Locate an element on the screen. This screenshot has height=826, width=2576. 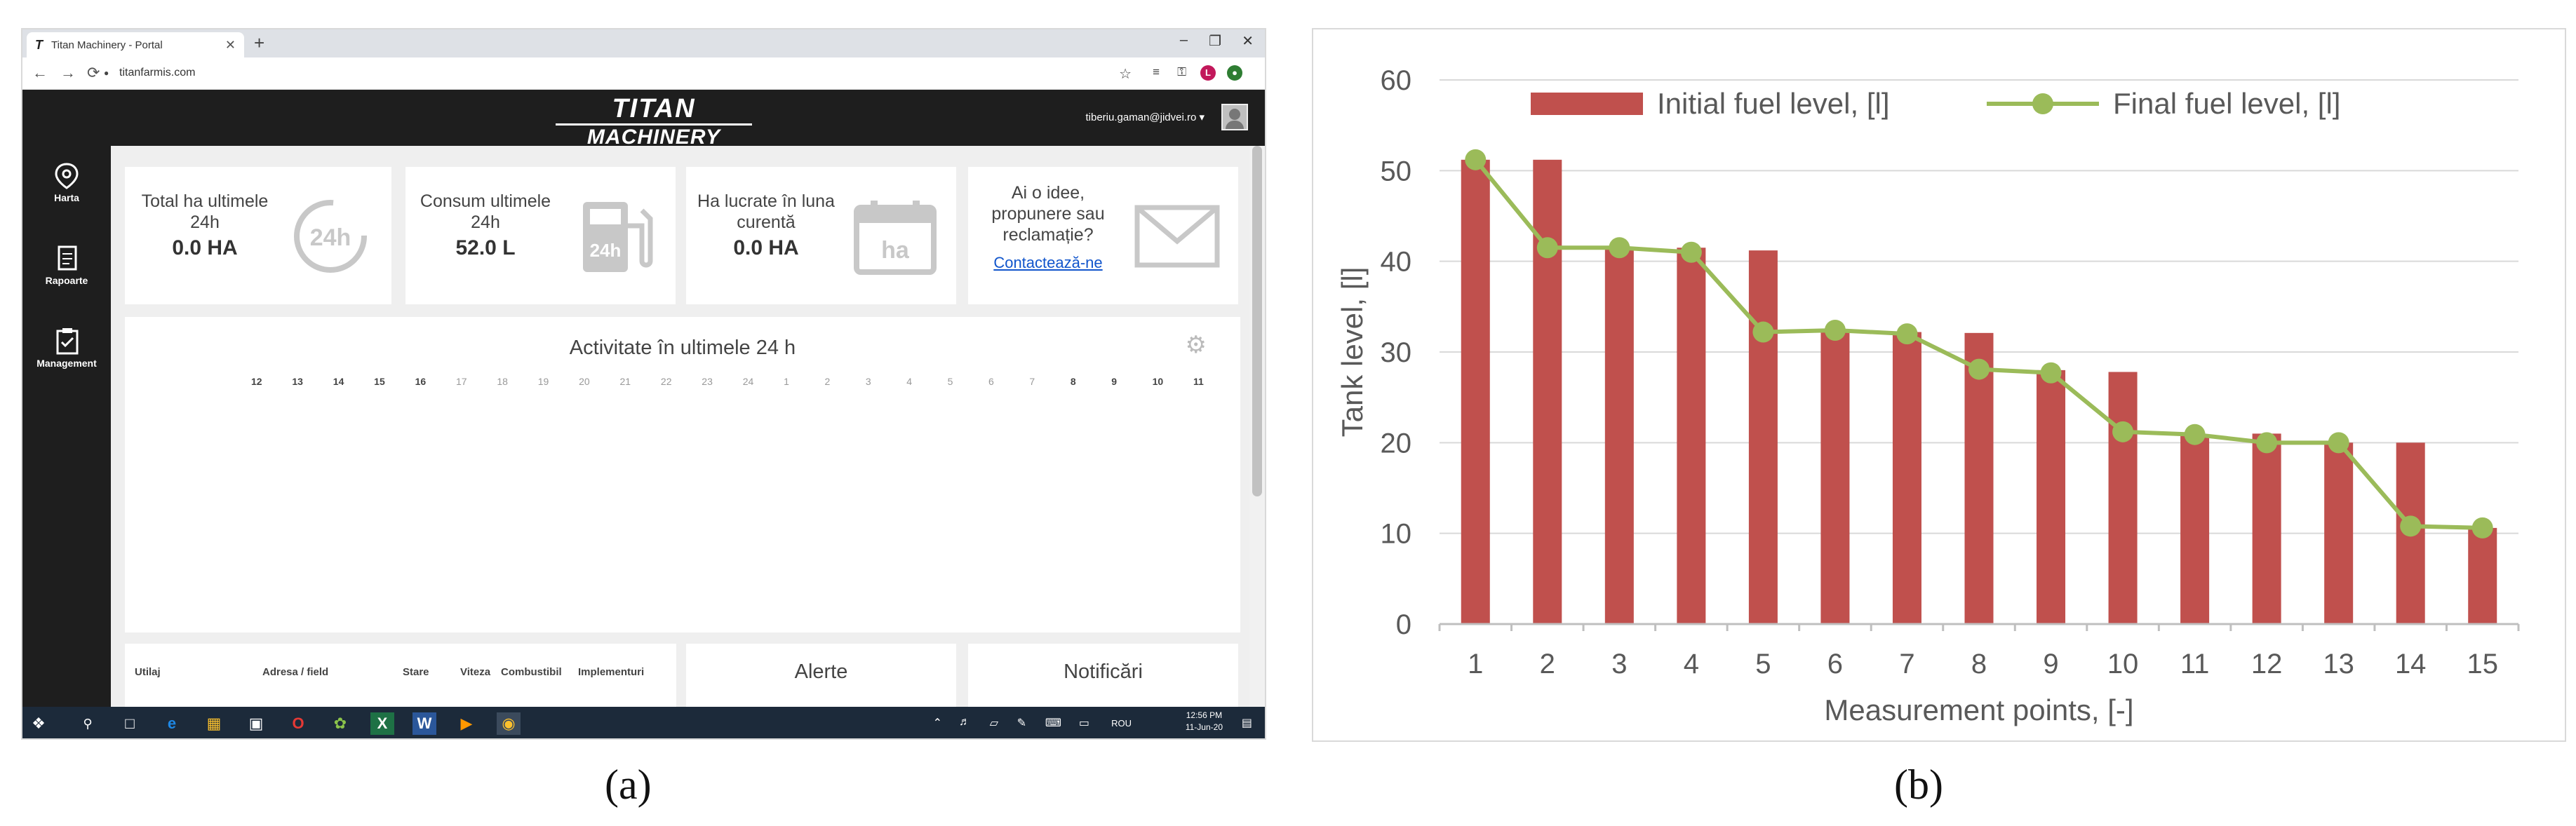
scrollbar is located at coordinates (1257, 426).